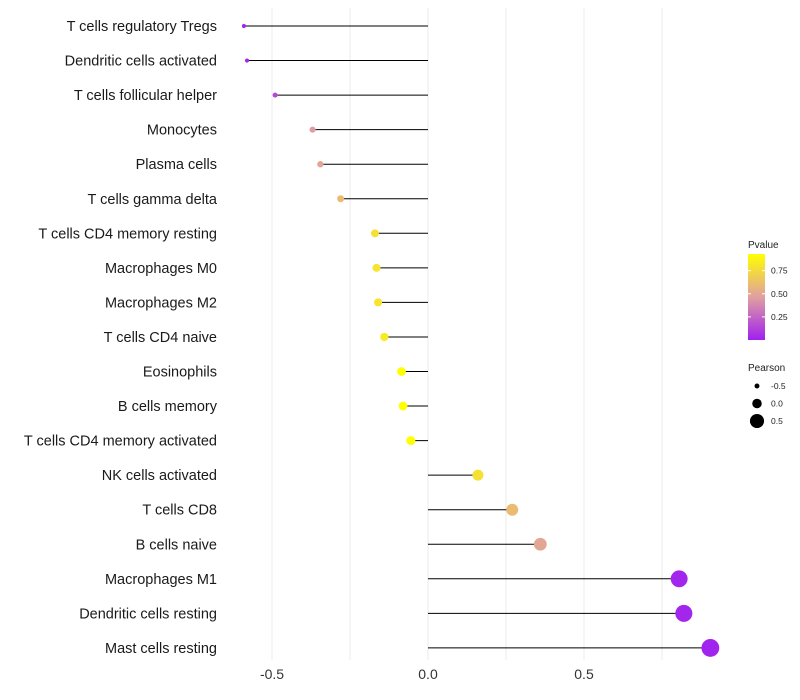 This screenshot has width=800, height=700. What do you see at coordinates (148, 614) in the screenshot?
I see `y-axis-label: Dendritic cells resting` at bounding box center [148, 614].